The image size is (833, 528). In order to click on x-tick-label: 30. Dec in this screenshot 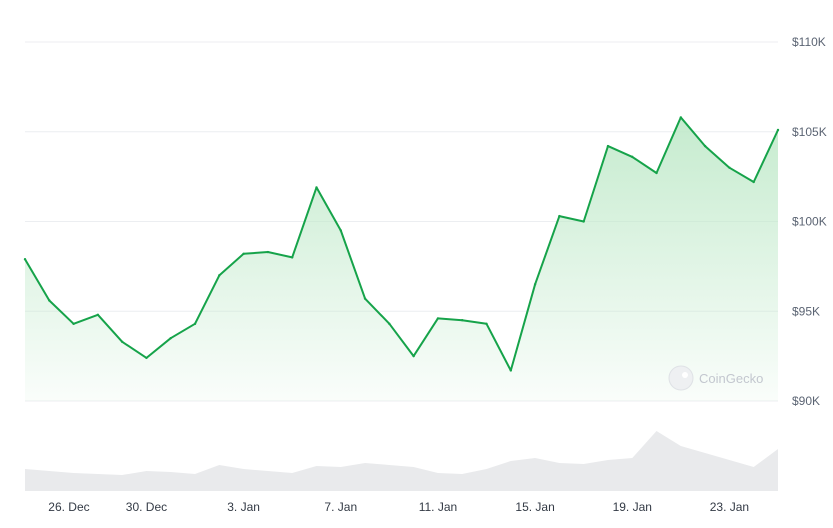, I will do `click(146, 507)`.